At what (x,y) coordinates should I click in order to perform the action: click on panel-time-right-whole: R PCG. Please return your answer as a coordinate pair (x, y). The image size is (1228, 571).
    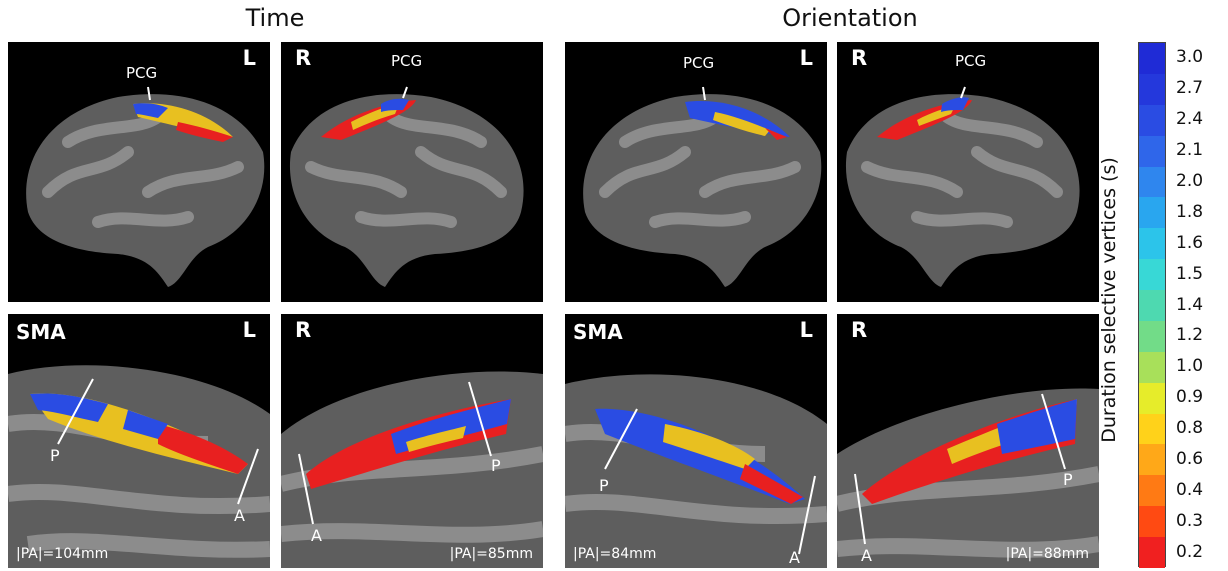
    Looking at the image, I should click on (412, 172).